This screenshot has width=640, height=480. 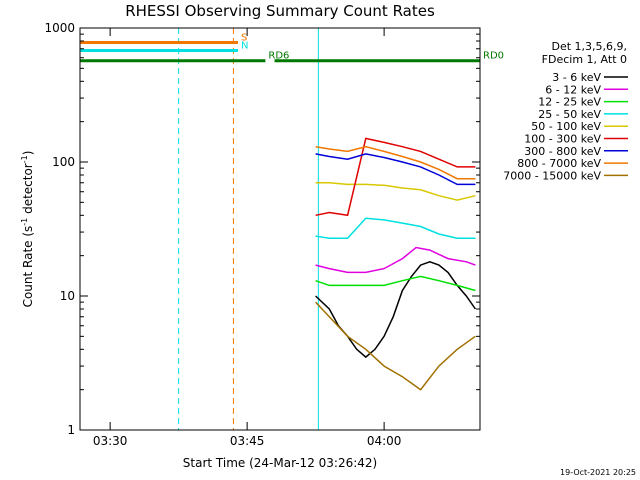 What do you see at coordinates (584, 59) in the screenshot?
I see `legend-header-2: FDecim 1, Att 0` at bounding box center [584, 59].